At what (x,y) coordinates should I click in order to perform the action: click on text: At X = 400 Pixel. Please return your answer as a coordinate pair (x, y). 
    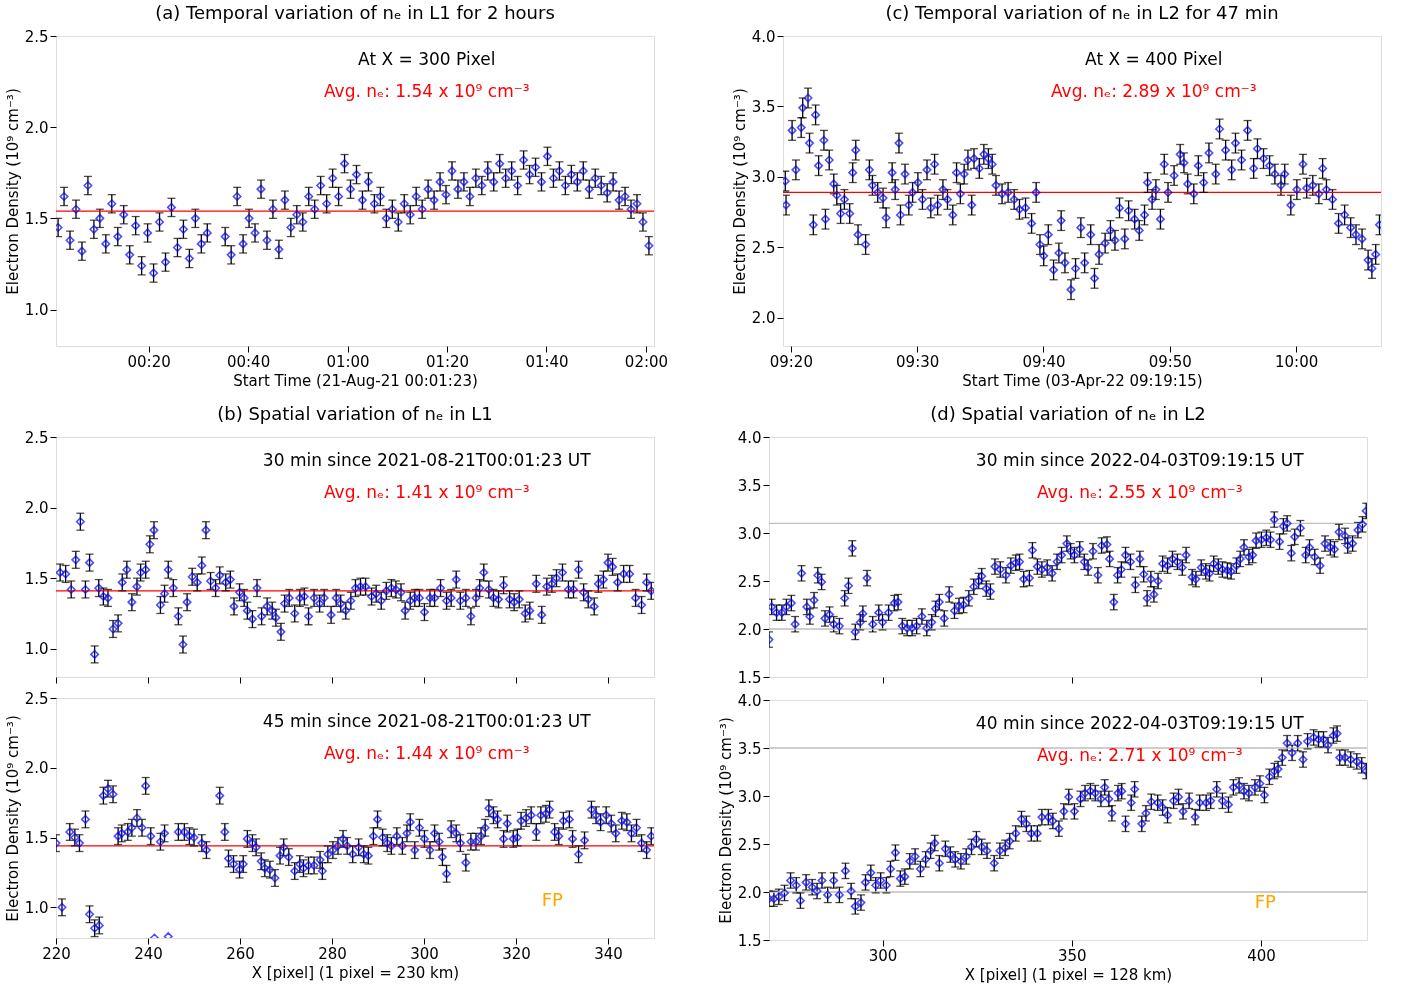
    Looking at the image, I should click on (1154, 59).